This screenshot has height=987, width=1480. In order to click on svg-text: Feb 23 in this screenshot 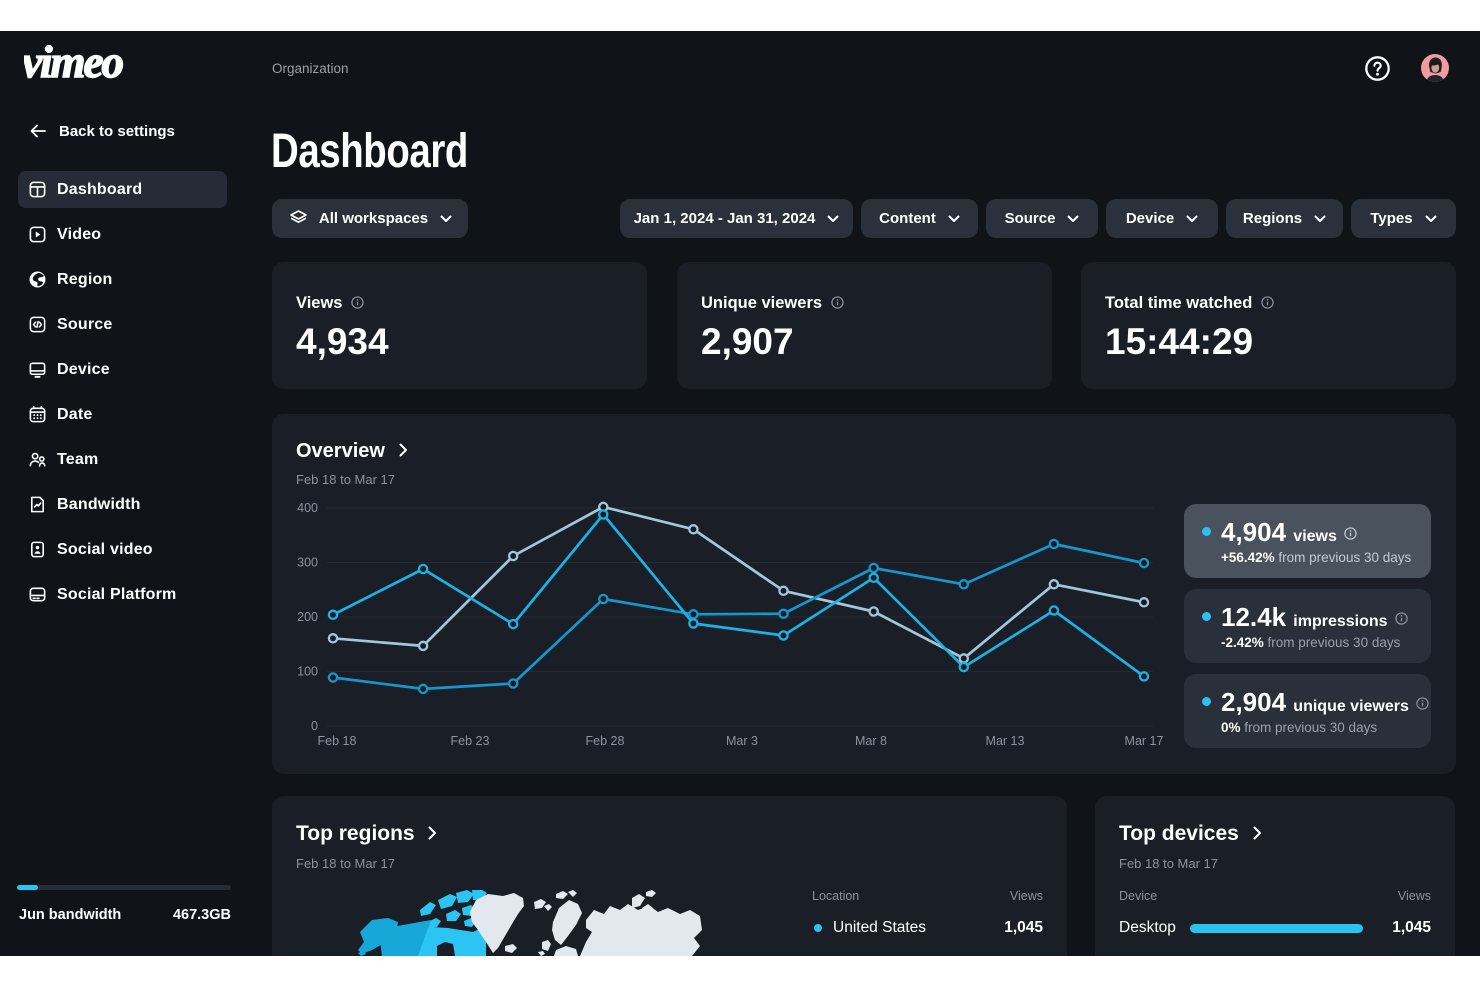, I will do `click(470, 741)`.